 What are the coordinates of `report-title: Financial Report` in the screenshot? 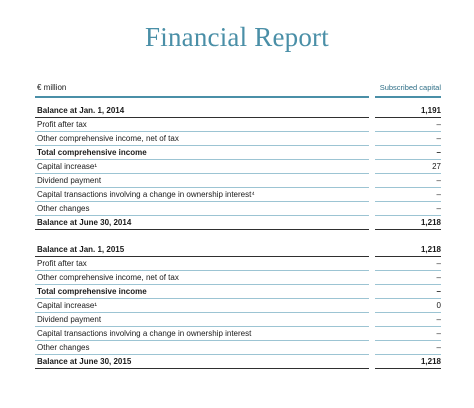 It's located at (237, 37).